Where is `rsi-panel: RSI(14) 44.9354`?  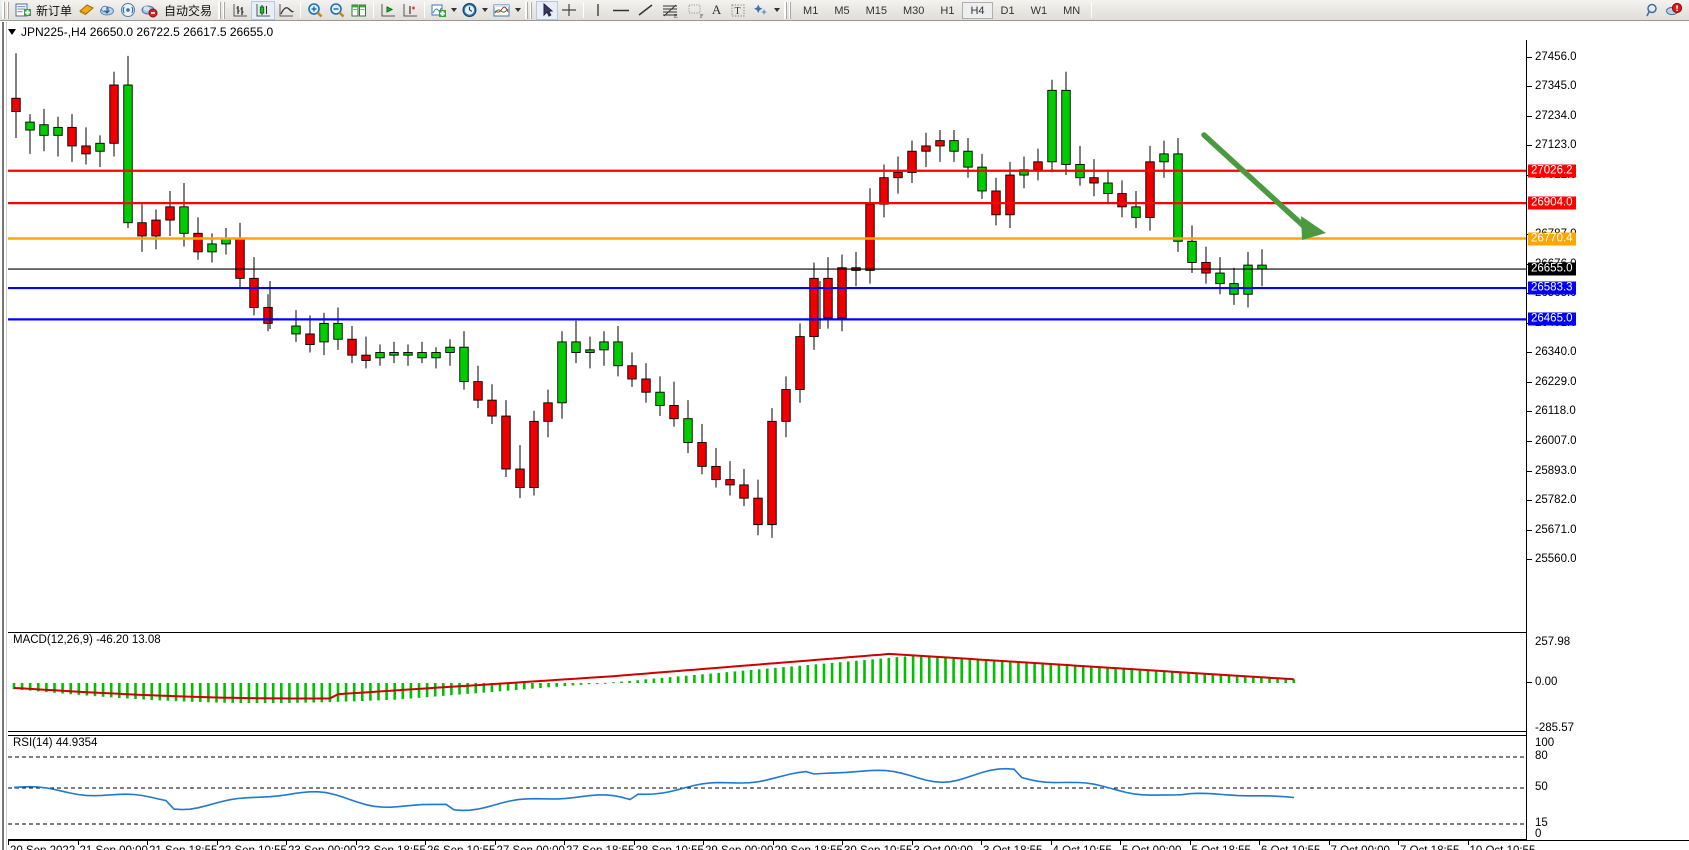
rsi-panel: RSI(14) 44.9354 is located at coordinates (767, 787).